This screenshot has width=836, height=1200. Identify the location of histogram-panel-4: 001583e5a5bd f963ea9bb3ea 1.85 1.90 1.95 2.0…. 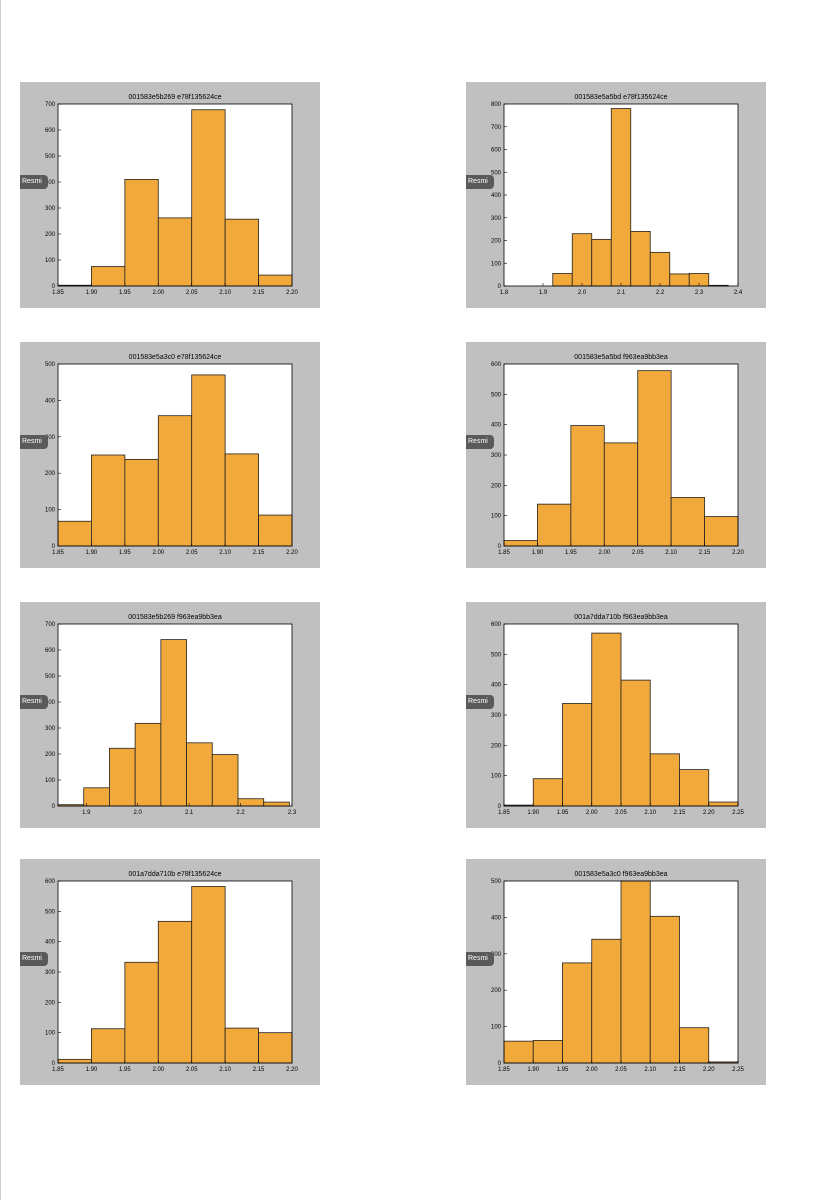
(616, 455).